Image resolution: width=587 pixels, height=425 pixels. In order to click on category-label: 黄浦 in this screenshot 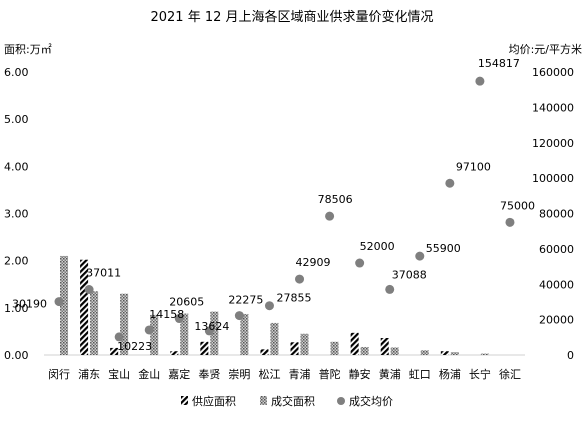, I will do `click(390, 374)`.